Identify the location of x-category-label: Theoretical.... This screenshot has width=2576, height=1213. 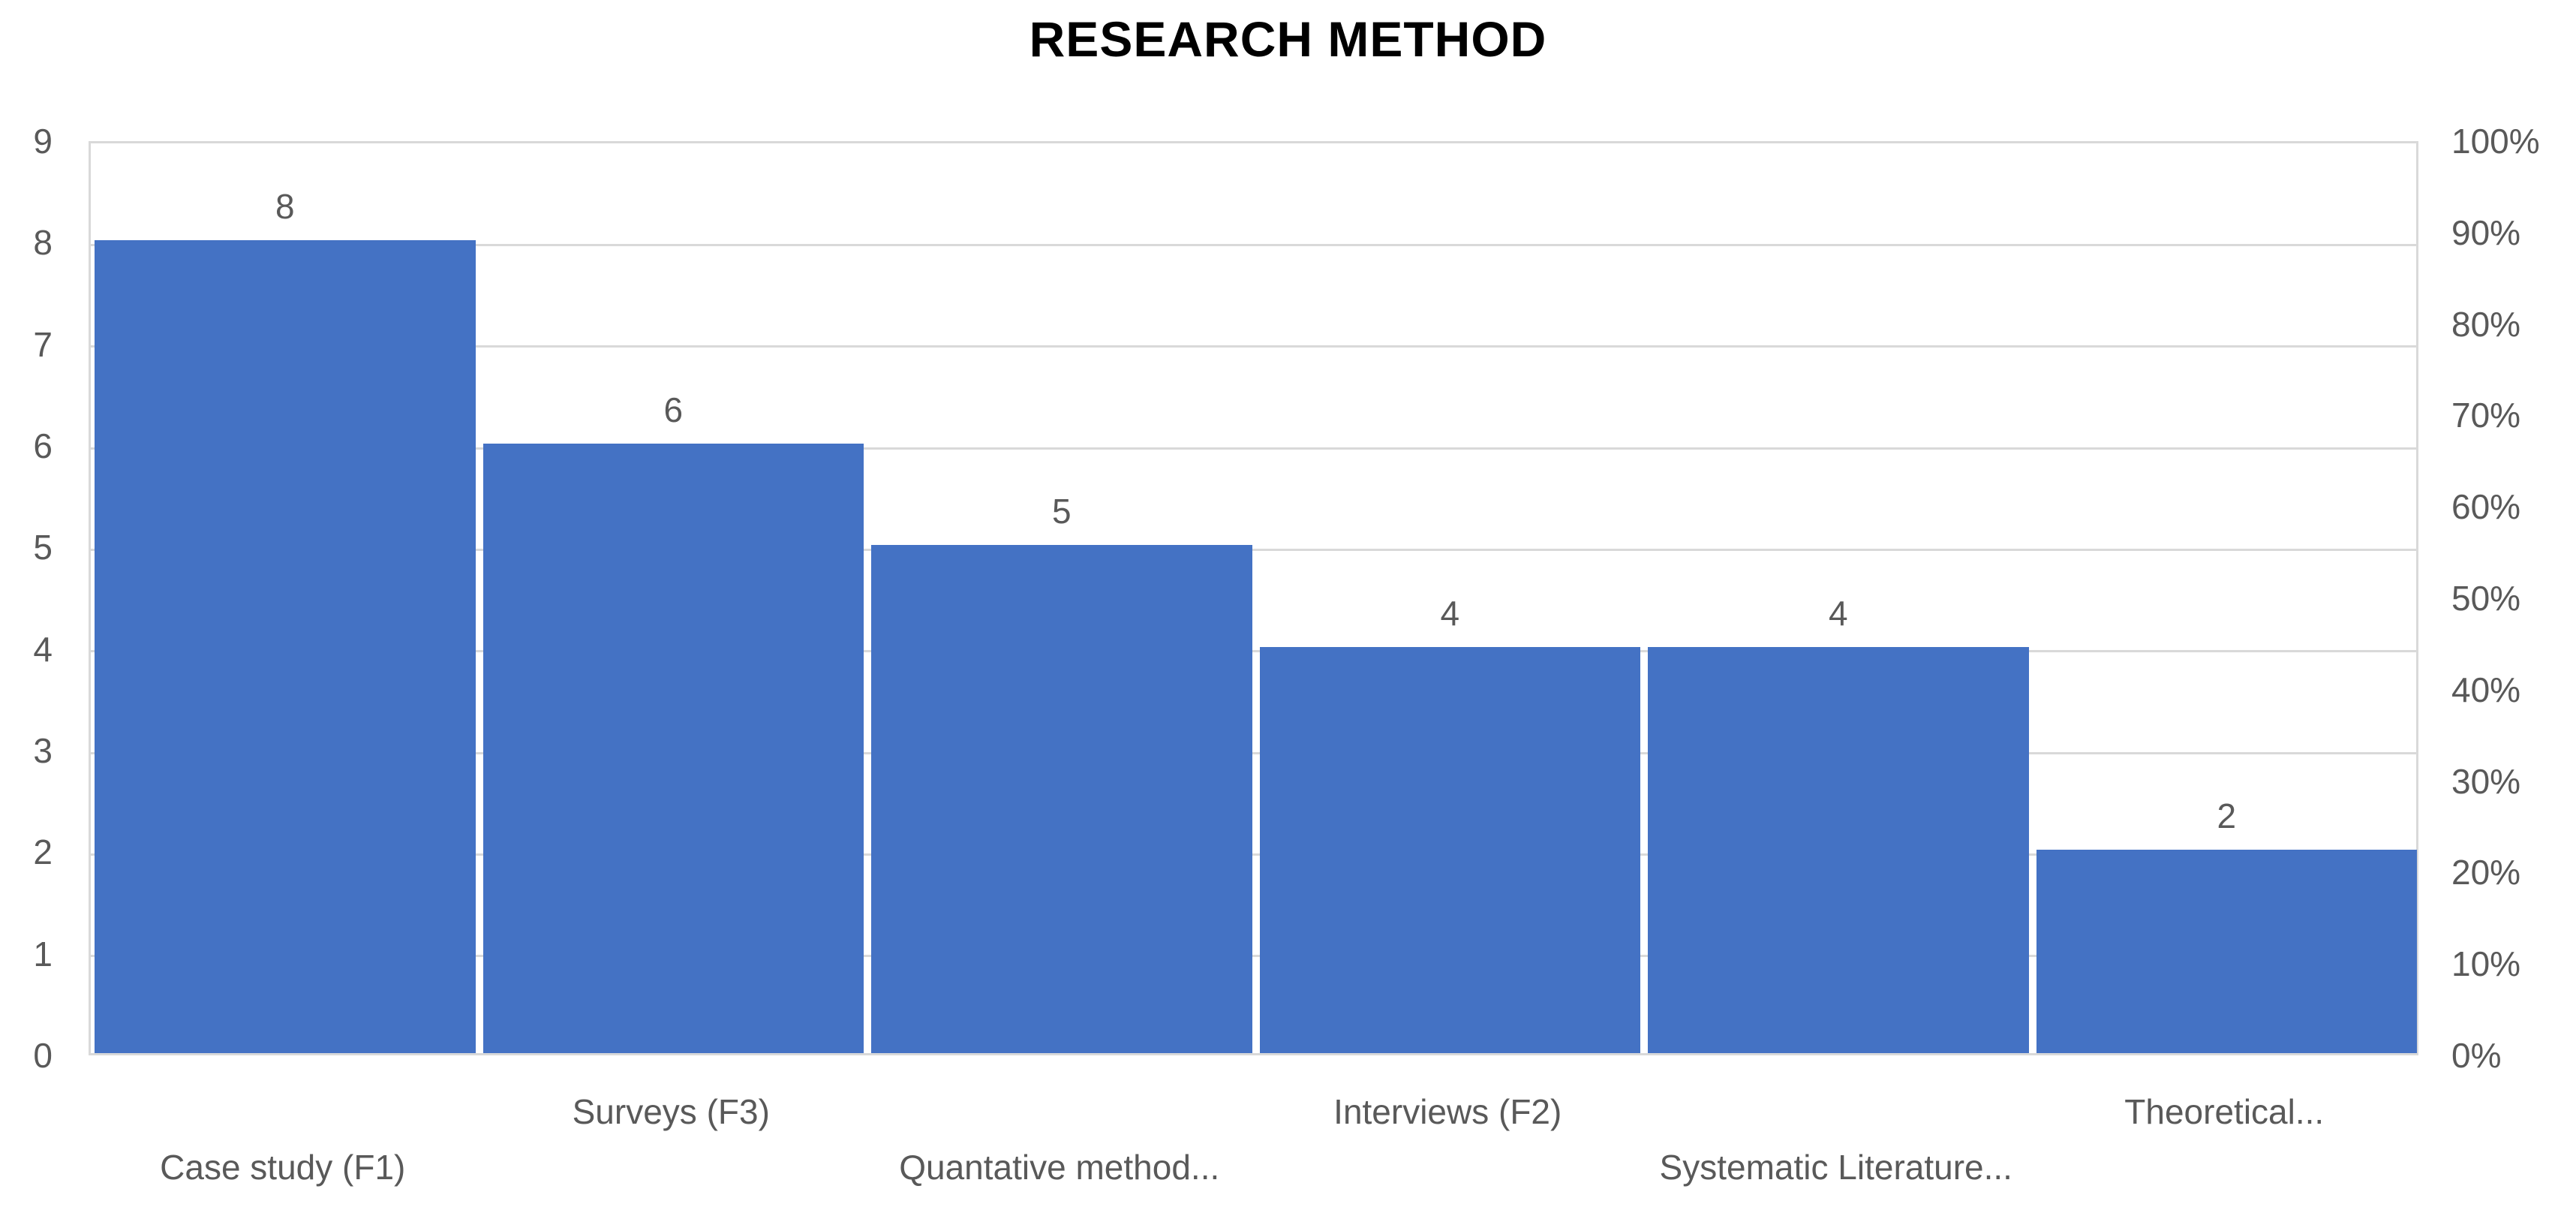
(2224, 1111).